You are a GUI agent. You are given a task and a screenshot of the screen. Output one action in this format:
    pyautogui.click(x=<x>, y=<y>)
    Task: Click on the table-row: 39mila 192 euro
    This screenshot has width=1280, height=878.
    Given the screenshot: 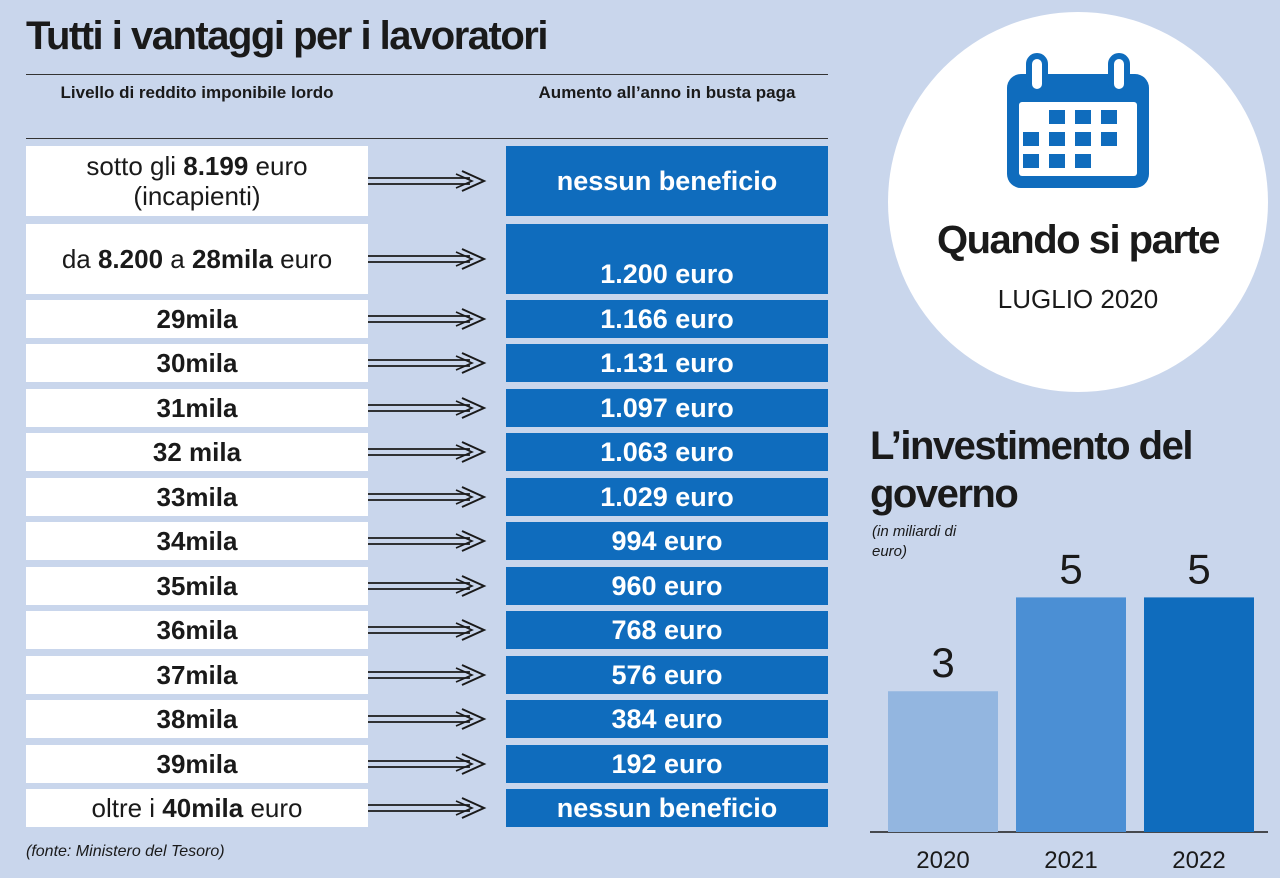 What is the action you would take?
    pyautogui.click(x=427, y=764)
    